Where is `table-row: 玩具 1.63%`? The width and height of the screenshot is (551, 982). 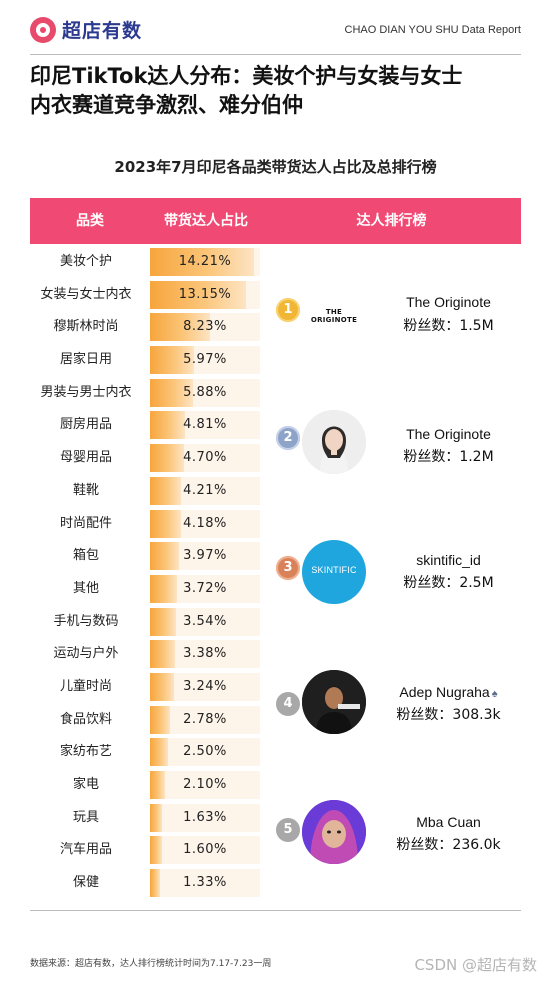 table-row: 玩具 1.63% is located at coordinates (145, 818).